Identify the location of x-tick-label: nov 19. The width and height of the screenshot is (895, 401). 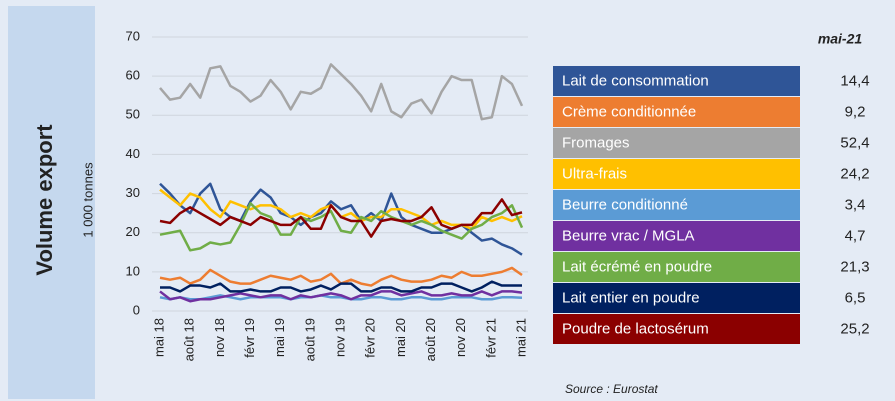
(339, 337).